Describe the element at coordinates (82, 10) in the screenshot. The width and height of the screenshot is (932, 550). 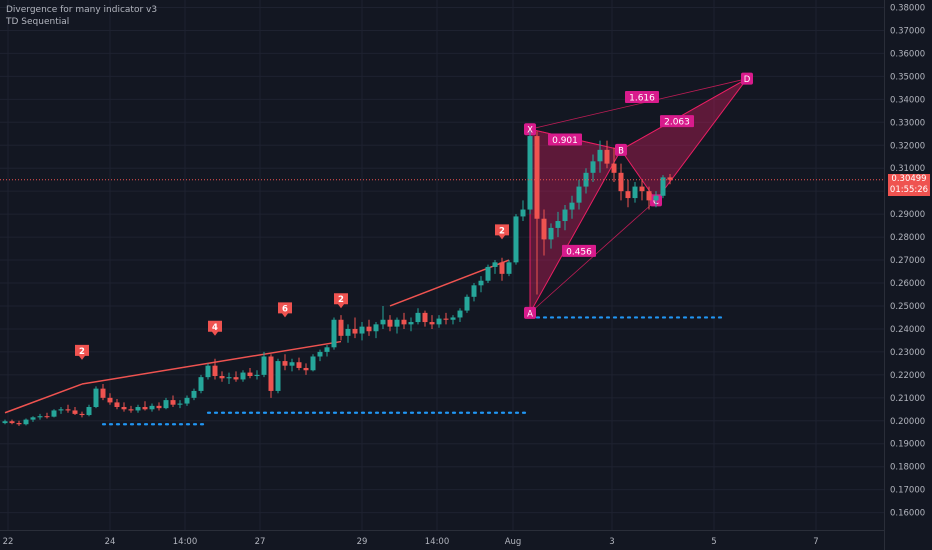
I see `indicator-divergence-label: Divergence for many indicator v3` at that location.